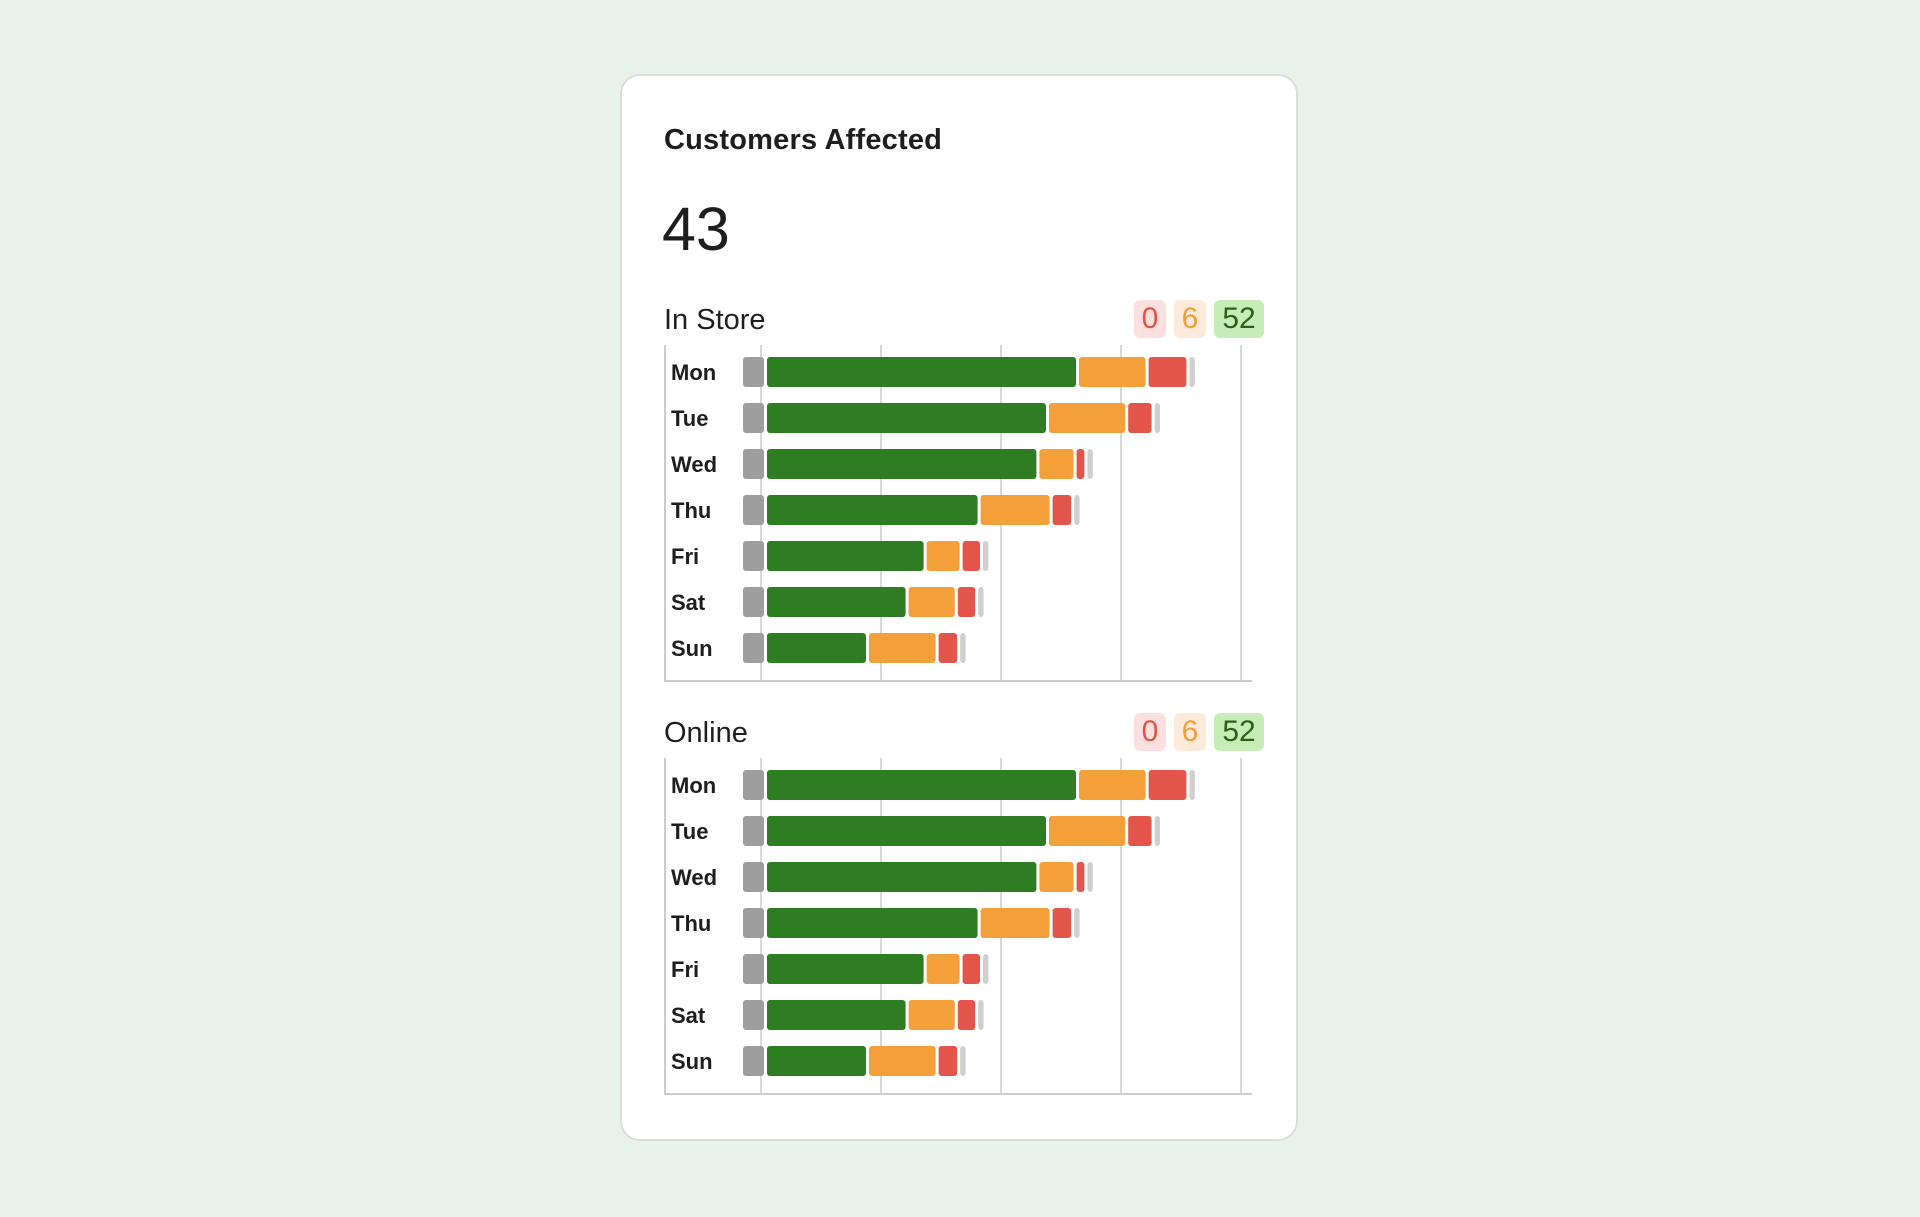  I want to click on section-title-in-store: In Store, so click(715, 320).